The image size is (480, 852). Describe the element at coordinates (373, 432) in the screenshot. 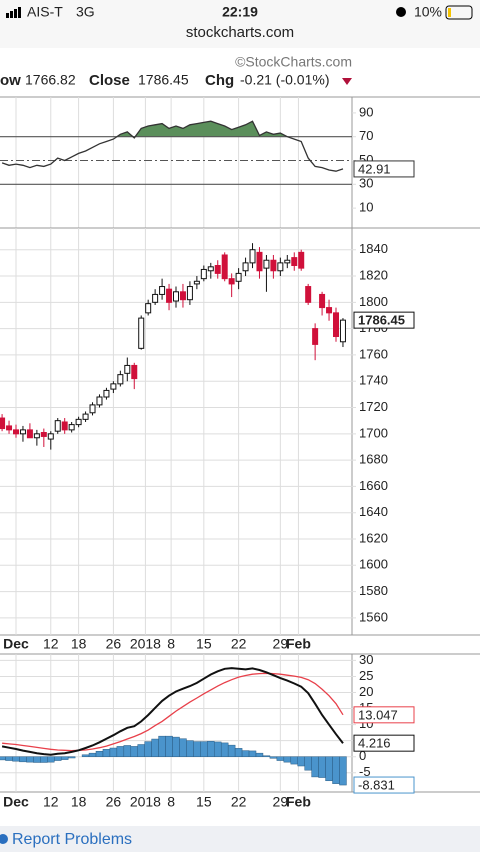

I see `y-tick-label: 1700` at that location.